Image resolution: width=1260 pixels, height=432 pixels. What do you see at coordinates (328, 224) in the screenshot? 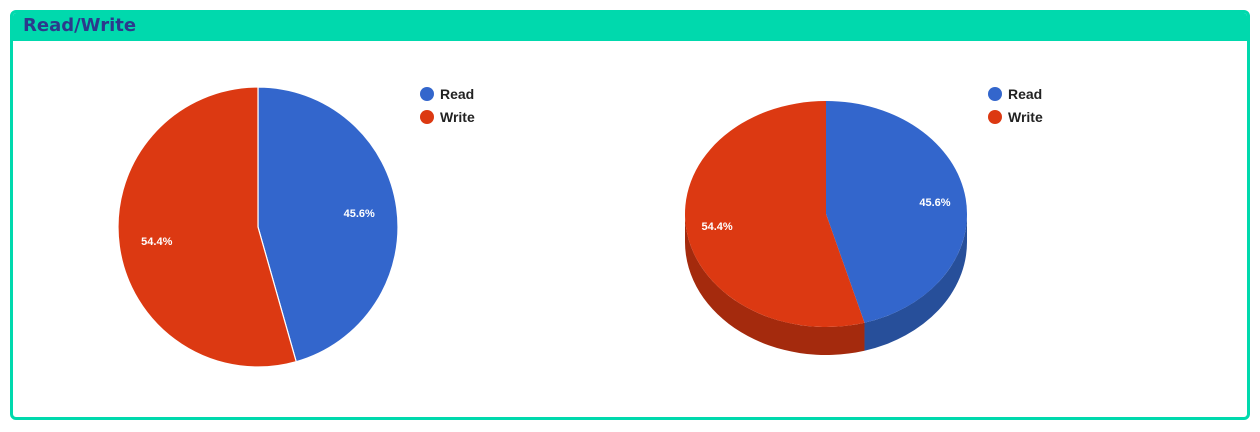
I see `pie-2d-slice-read` at bounding box center [328, 224].